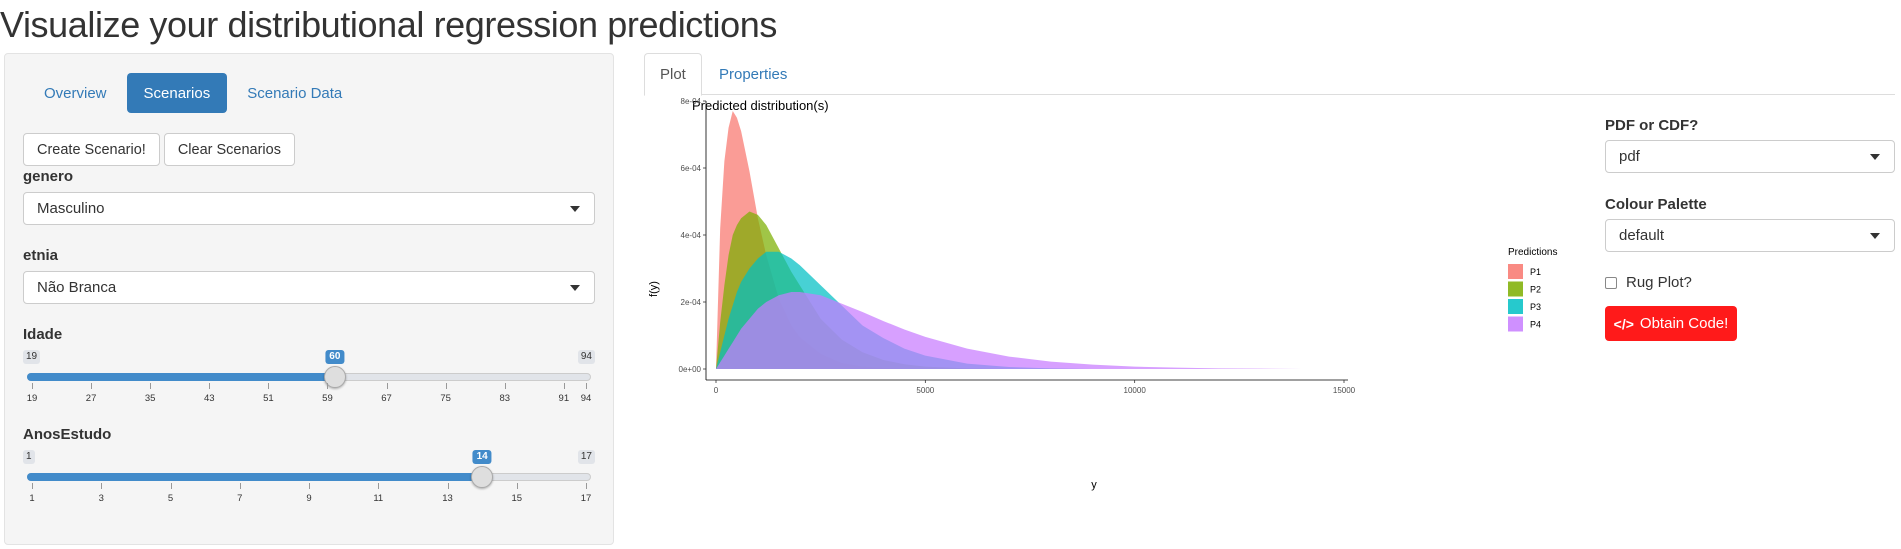 This screenshot has width=1901, height=549. I want to click on sidebar-tabs: Overview Scenarios Scenario Data, so click(193, 93).